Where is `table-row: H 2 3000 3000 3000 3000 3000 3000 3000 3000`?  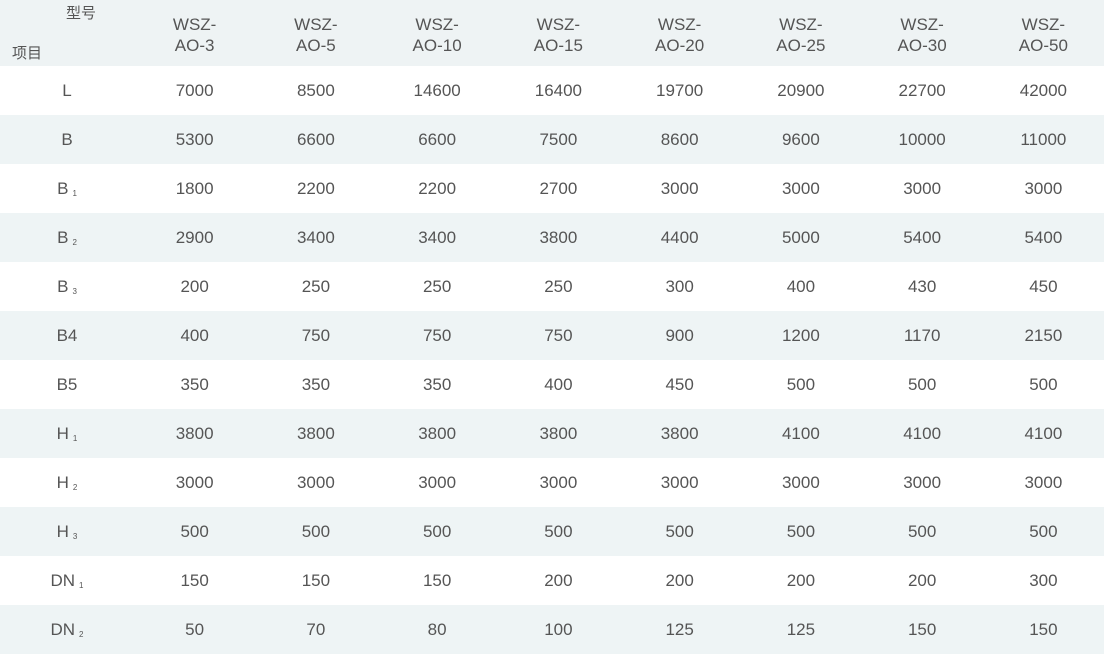
table-row: H 2 3000 3000 3000 3000 3000 3000 3000 3000 is located at coordinates (552, 482).